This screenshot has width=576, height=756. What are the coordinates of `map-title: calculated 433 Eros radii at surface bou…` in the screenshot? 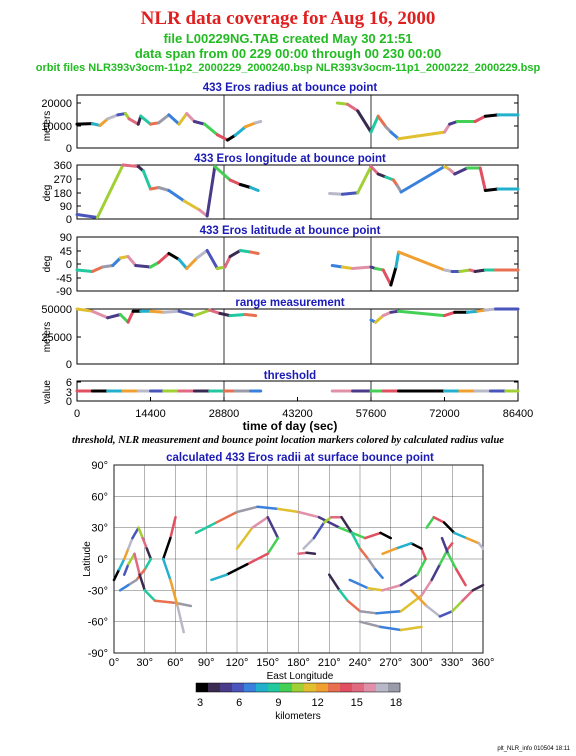 It's located at (300, 458).